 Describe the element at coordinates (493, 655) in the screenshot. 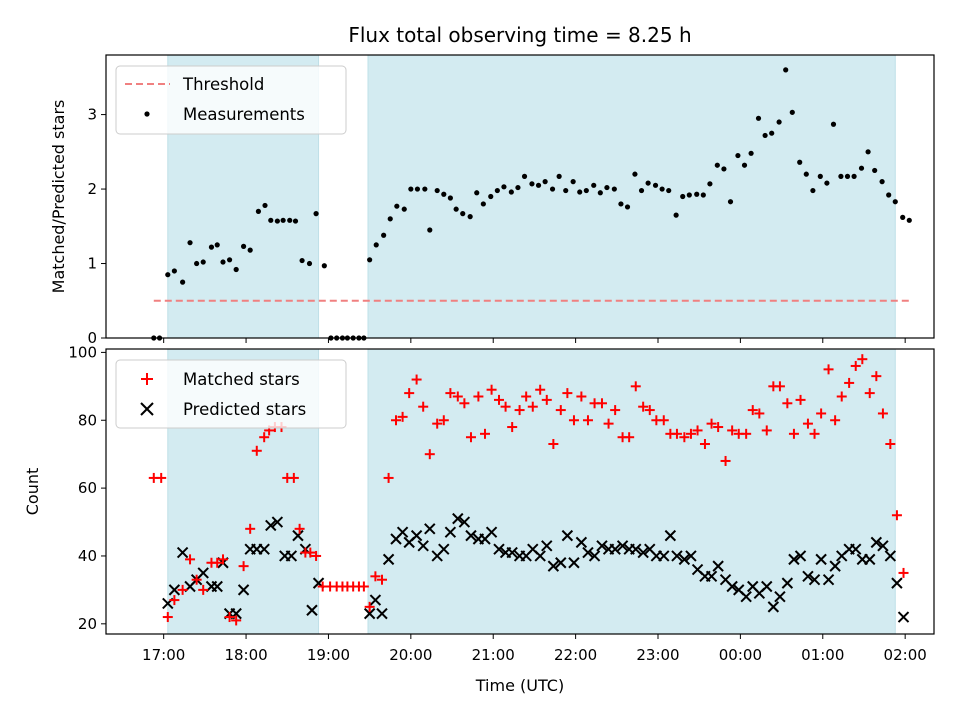

I see `x-tick-label: 21:00` at that location.